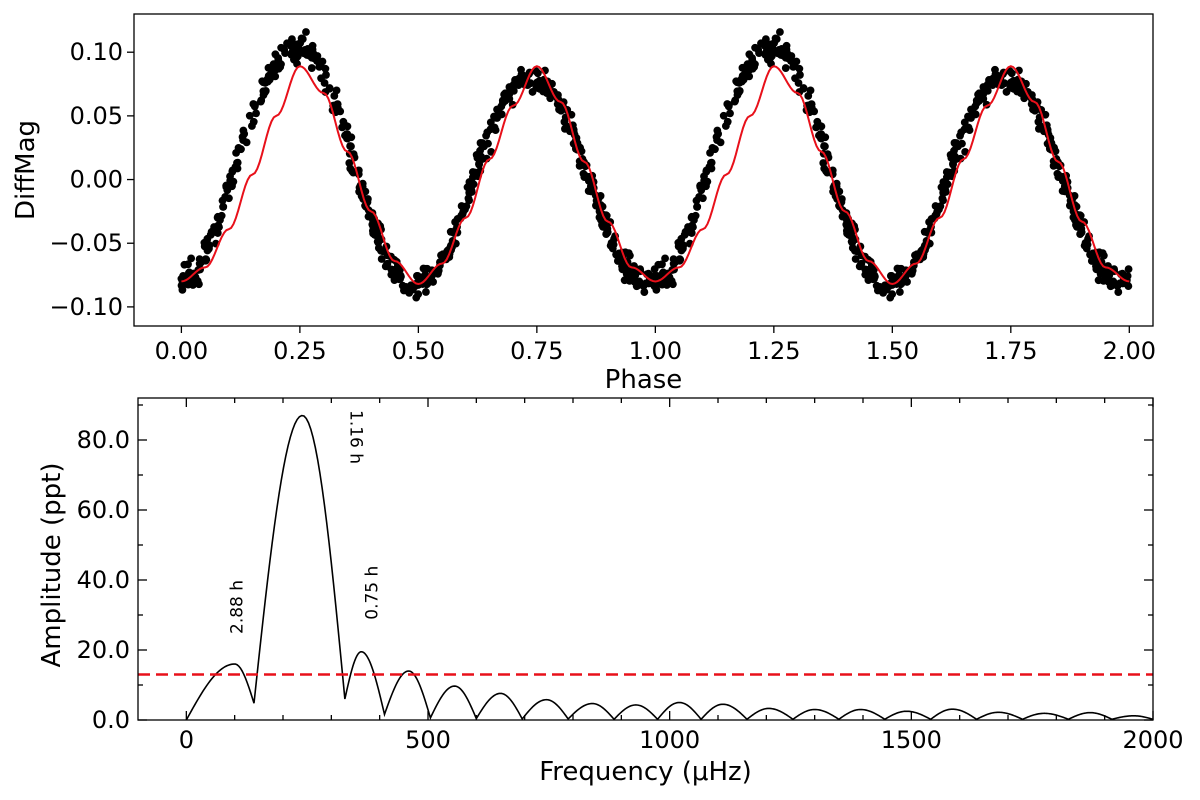  What do you see at coordinates (428, 740) in the screenshot?
I see `frequency-tick-label: 500` at bounding box center [428, 740].